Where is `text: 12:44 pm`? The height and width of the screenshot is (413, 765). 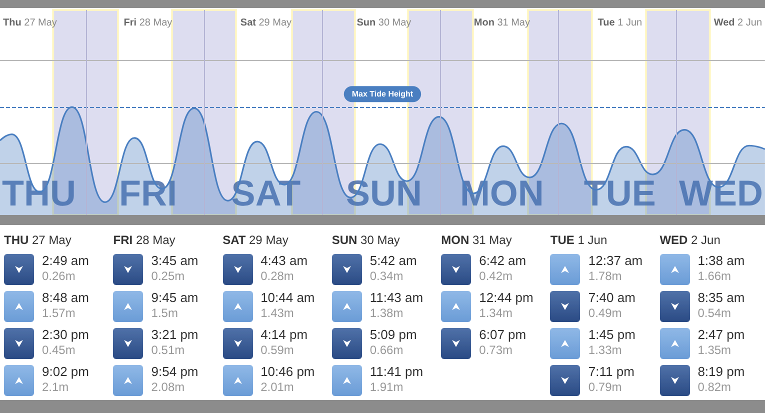 text: 12:44 pm is located at coordinates (506, 297).